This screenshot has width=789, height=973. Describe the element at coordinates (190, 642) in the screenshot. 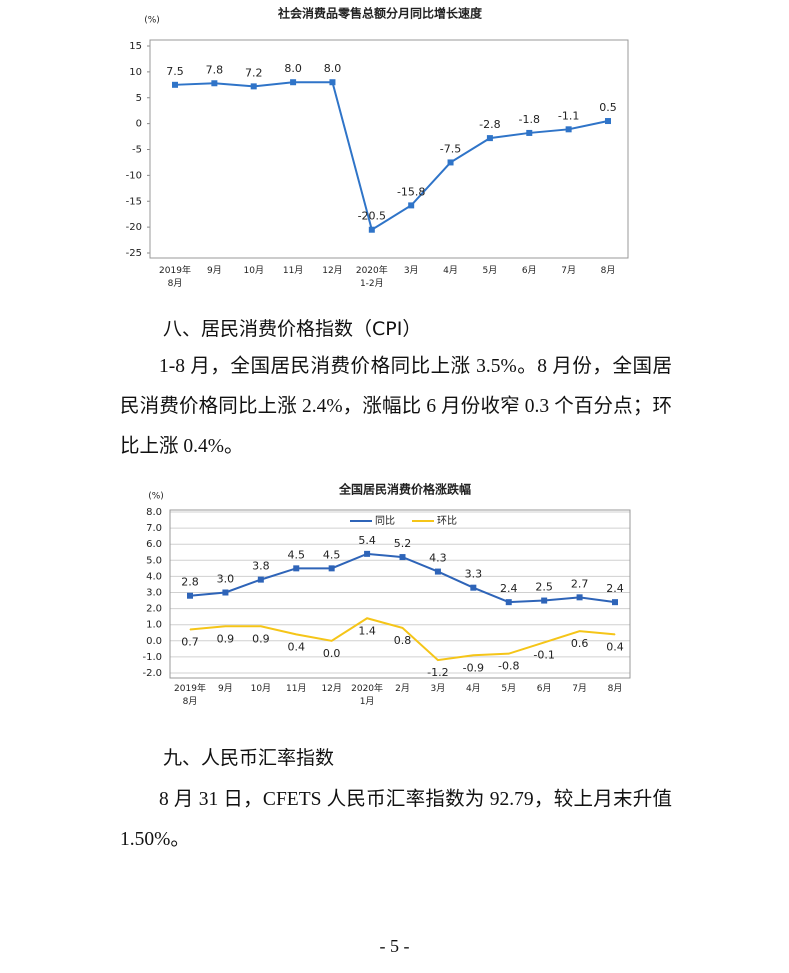

I see `data-label: 0.7` at that location.